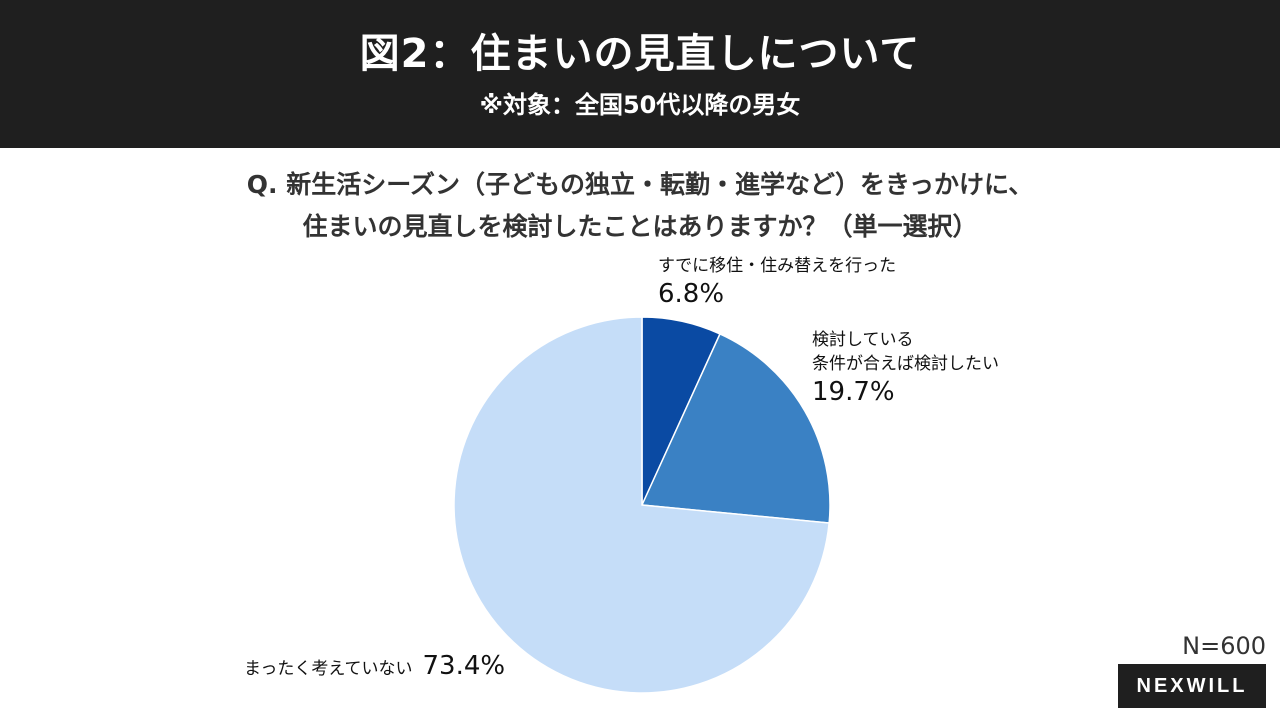 This screenshot has width=1280, height=720. What do you see at coordinates (1192, 686) in the screenshot?
I see `nexwill-logo: NEXWILL` at bounding box center [1192, 686].